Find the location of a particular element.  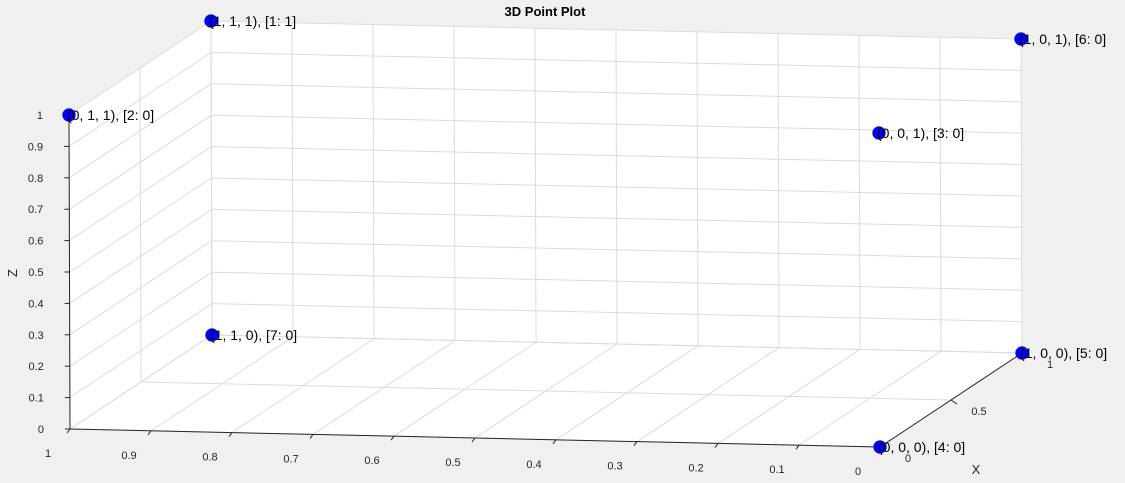

data-point-label: (1, 0, 1), [6: 0] is located at coordinates (1062, 39).